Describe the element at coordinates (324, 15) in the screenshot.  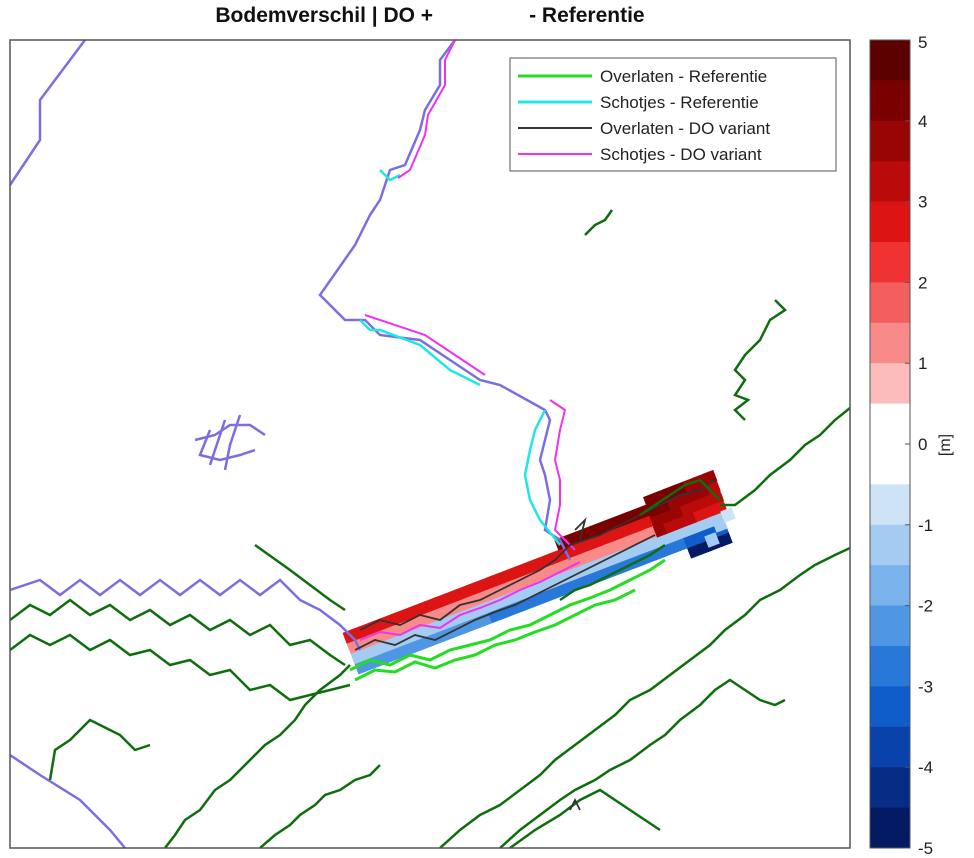
I see `chart-title-left: Bodemverschil | DO +` at that location.